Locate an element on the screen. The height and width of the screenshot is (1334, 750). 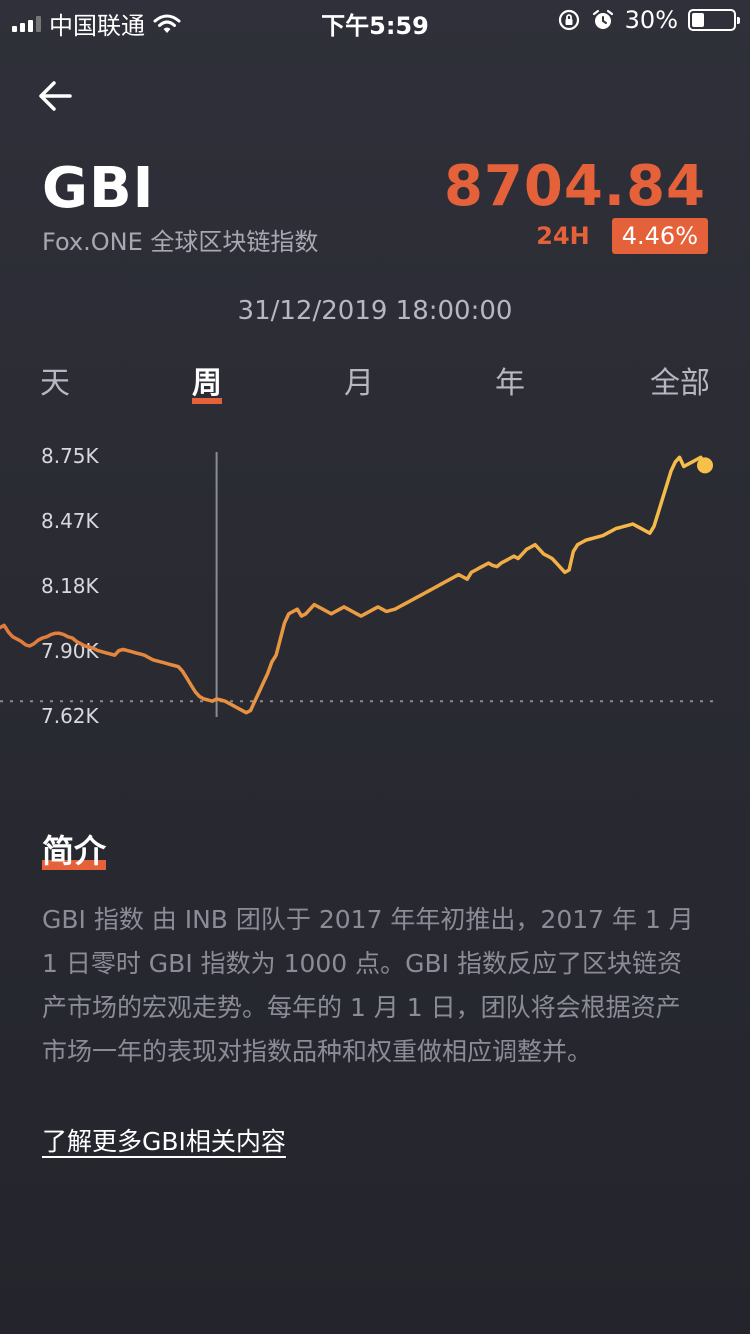
intro-title-text: 简介 is located at coordinates (74, 851).